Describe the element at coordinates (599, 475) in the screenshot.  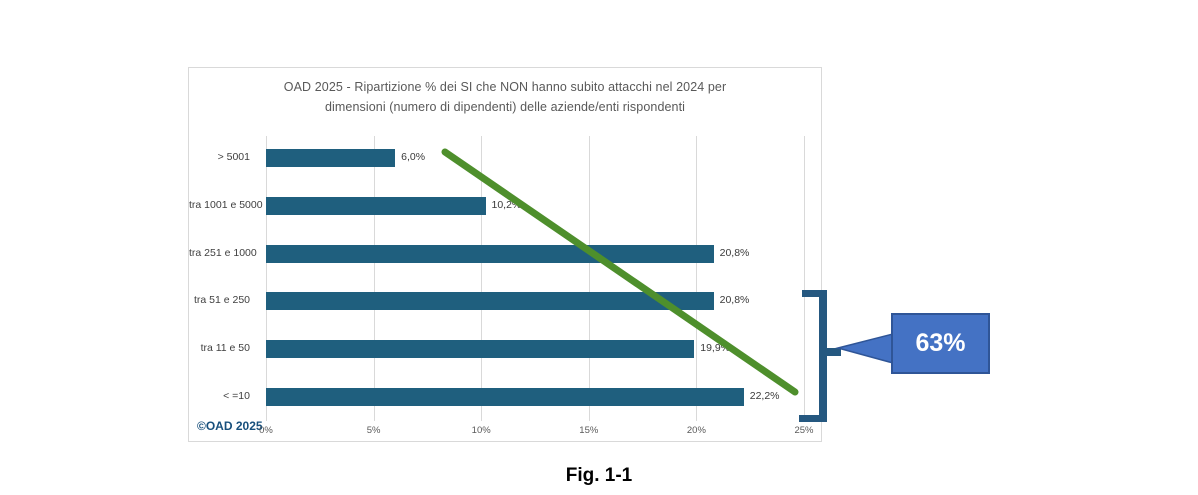
I see `figure-caption: Fig. 1-1` at that location.